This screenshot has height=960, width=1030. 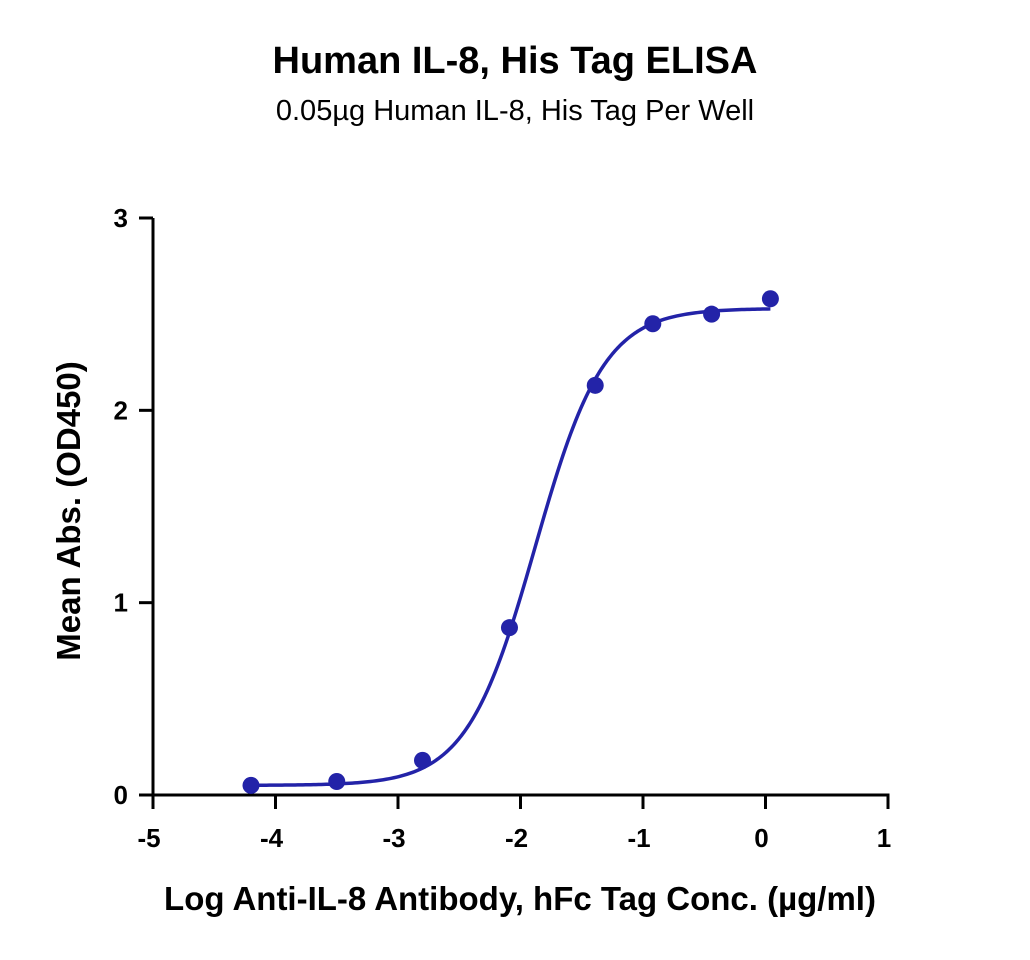 What do you see at coordinates (884, 838) in the screenshot?
I see `x-tick-label: 1` at bounding box center [884, 838].